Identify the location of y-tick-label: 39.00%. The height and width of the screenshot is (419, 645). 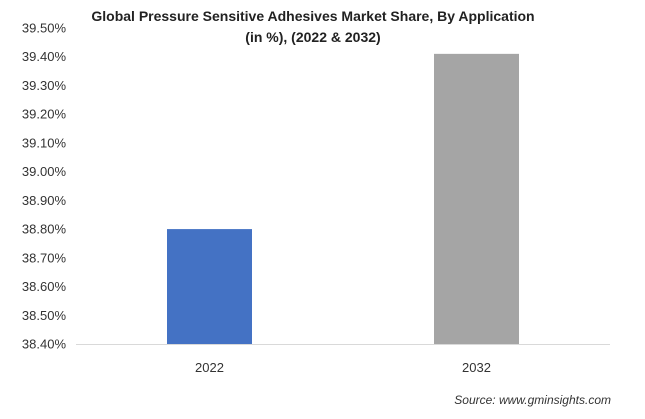
(44, 171).